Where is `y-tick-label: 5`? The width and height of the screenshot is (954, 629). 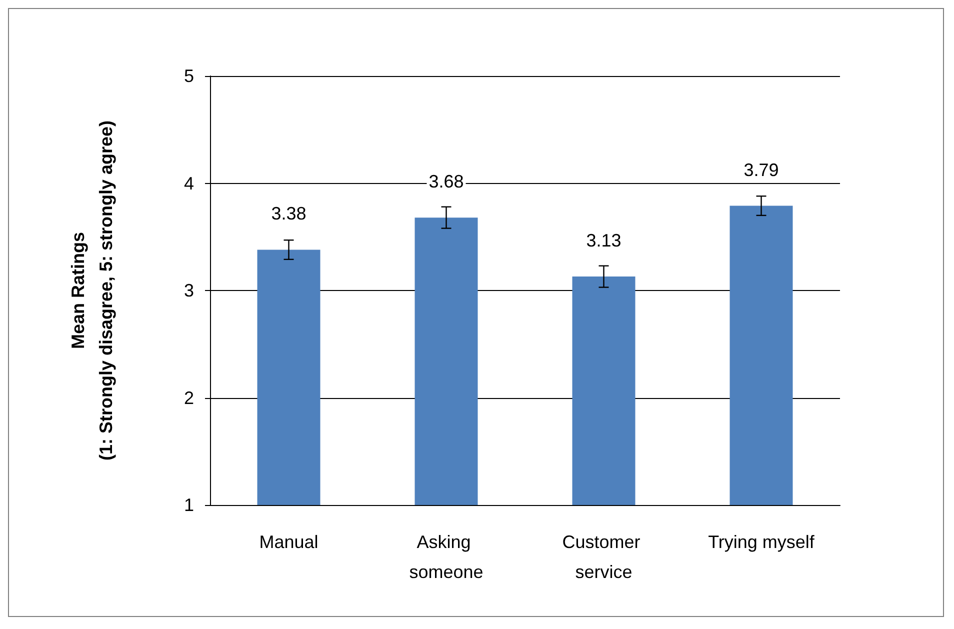
y-tick-label: 5 is located at coordinates (189, 76).